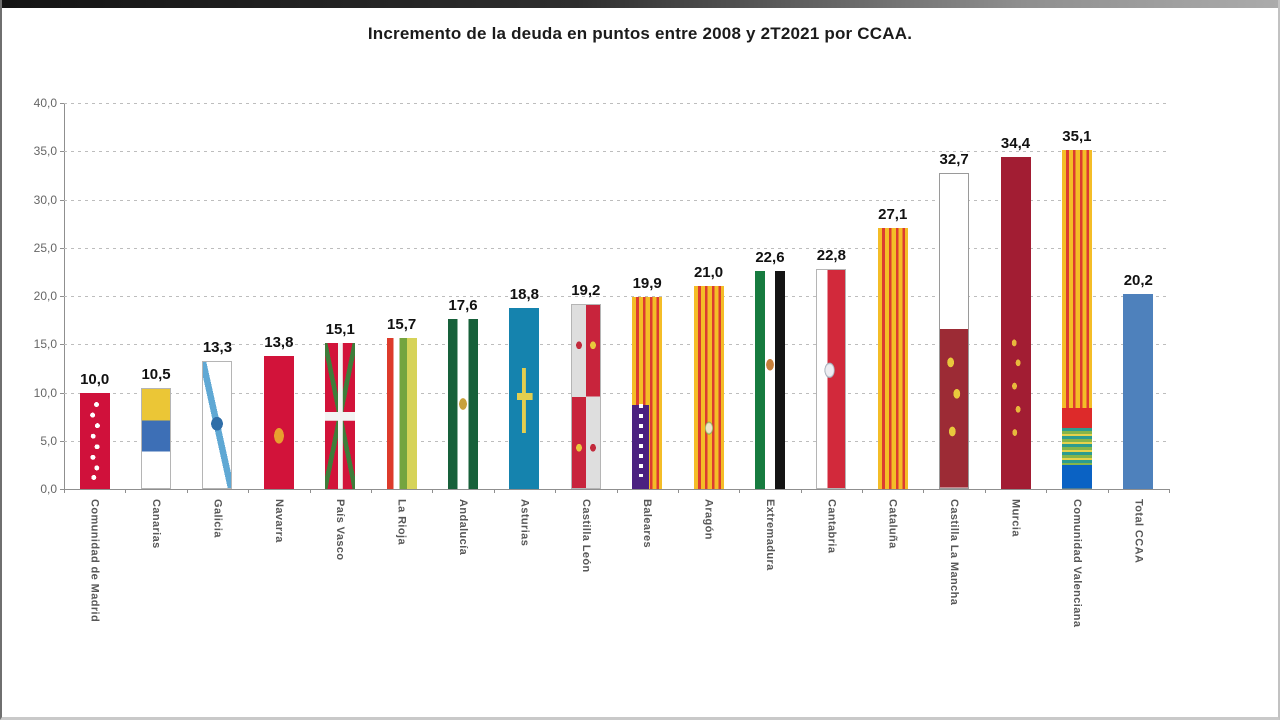 This screenshot has height=720, width=1280. What do you see at coordinates (401, 413) in the screenshot?
I see `bar-larioja` at bounding box center [401, 413].